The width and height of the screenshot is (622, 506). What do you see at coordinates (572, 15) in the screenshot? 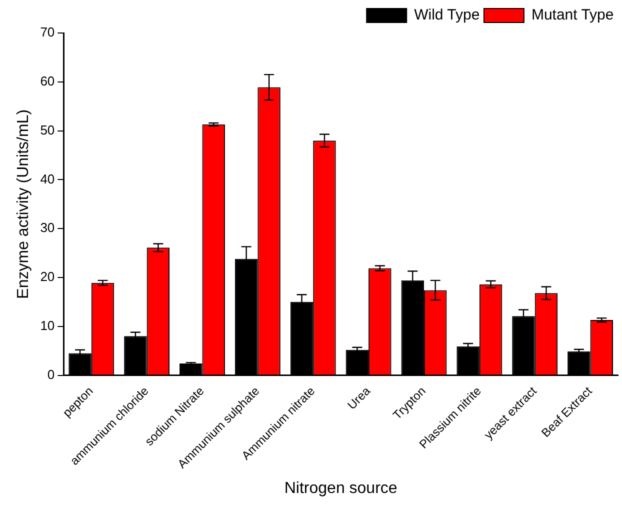
I see `legend-label: Mutant Type` at bounding box center [572, 15].